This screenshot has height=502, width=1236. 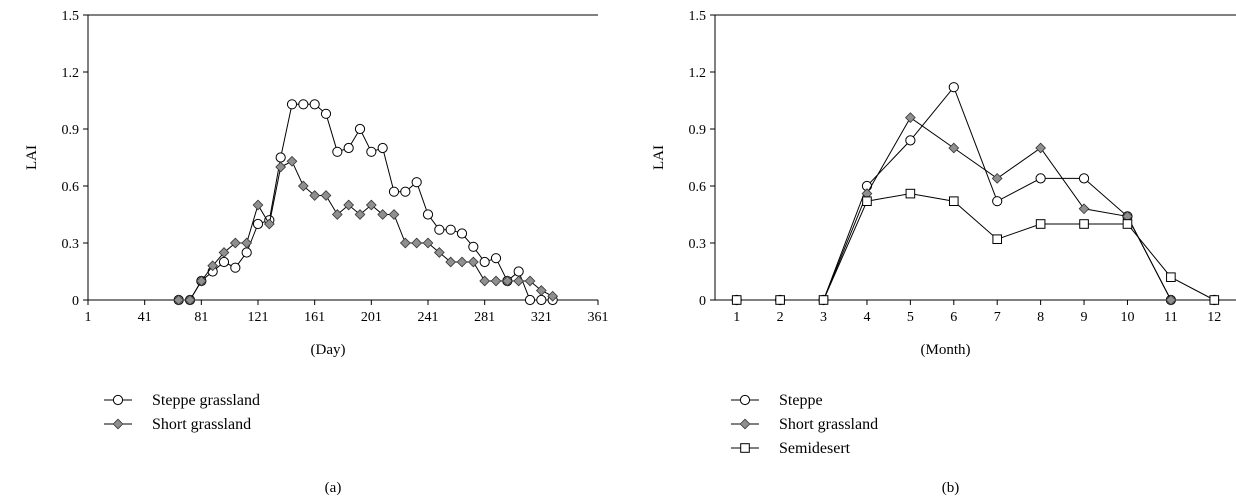 What do you see at coordinates (598, 317) in the screenshot?
I see `x-tick-label: 361` at bounding box center [598, 317].